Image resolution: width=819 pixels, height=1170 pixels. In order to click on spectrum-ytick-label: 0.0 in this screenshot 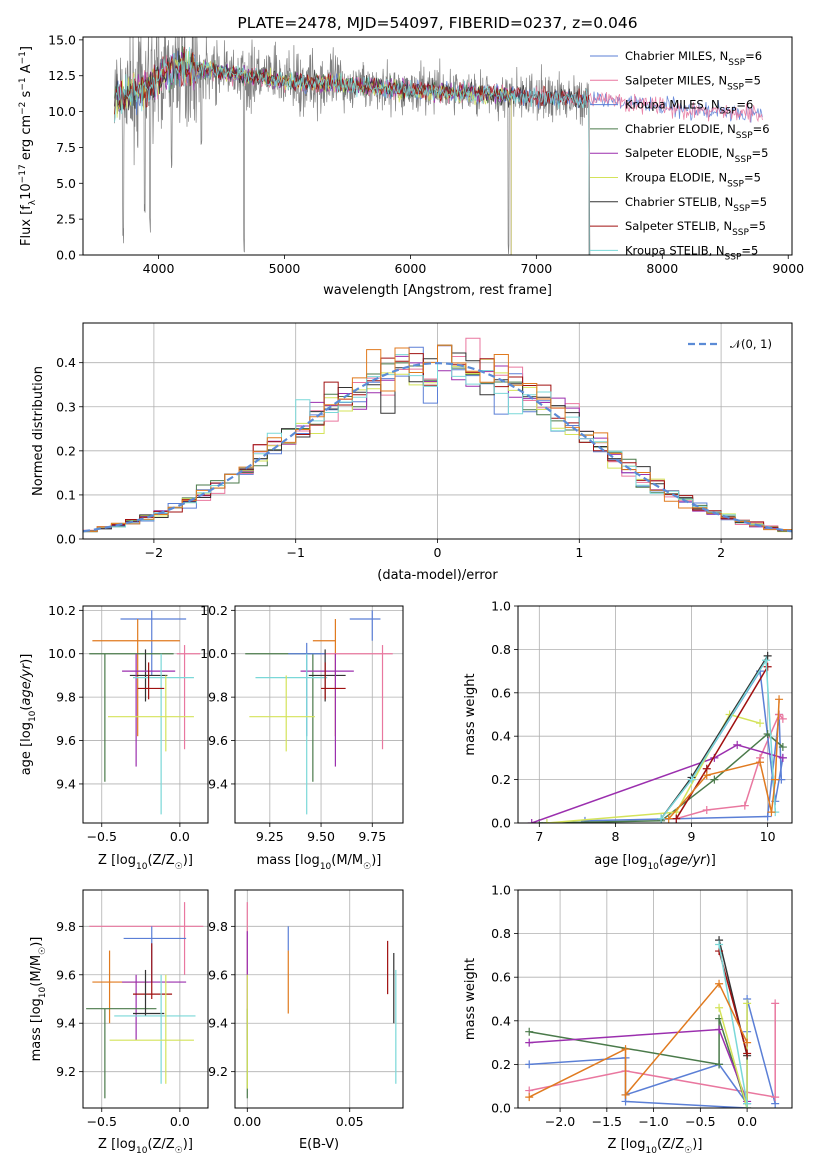, I will do `click(66, 255)`.